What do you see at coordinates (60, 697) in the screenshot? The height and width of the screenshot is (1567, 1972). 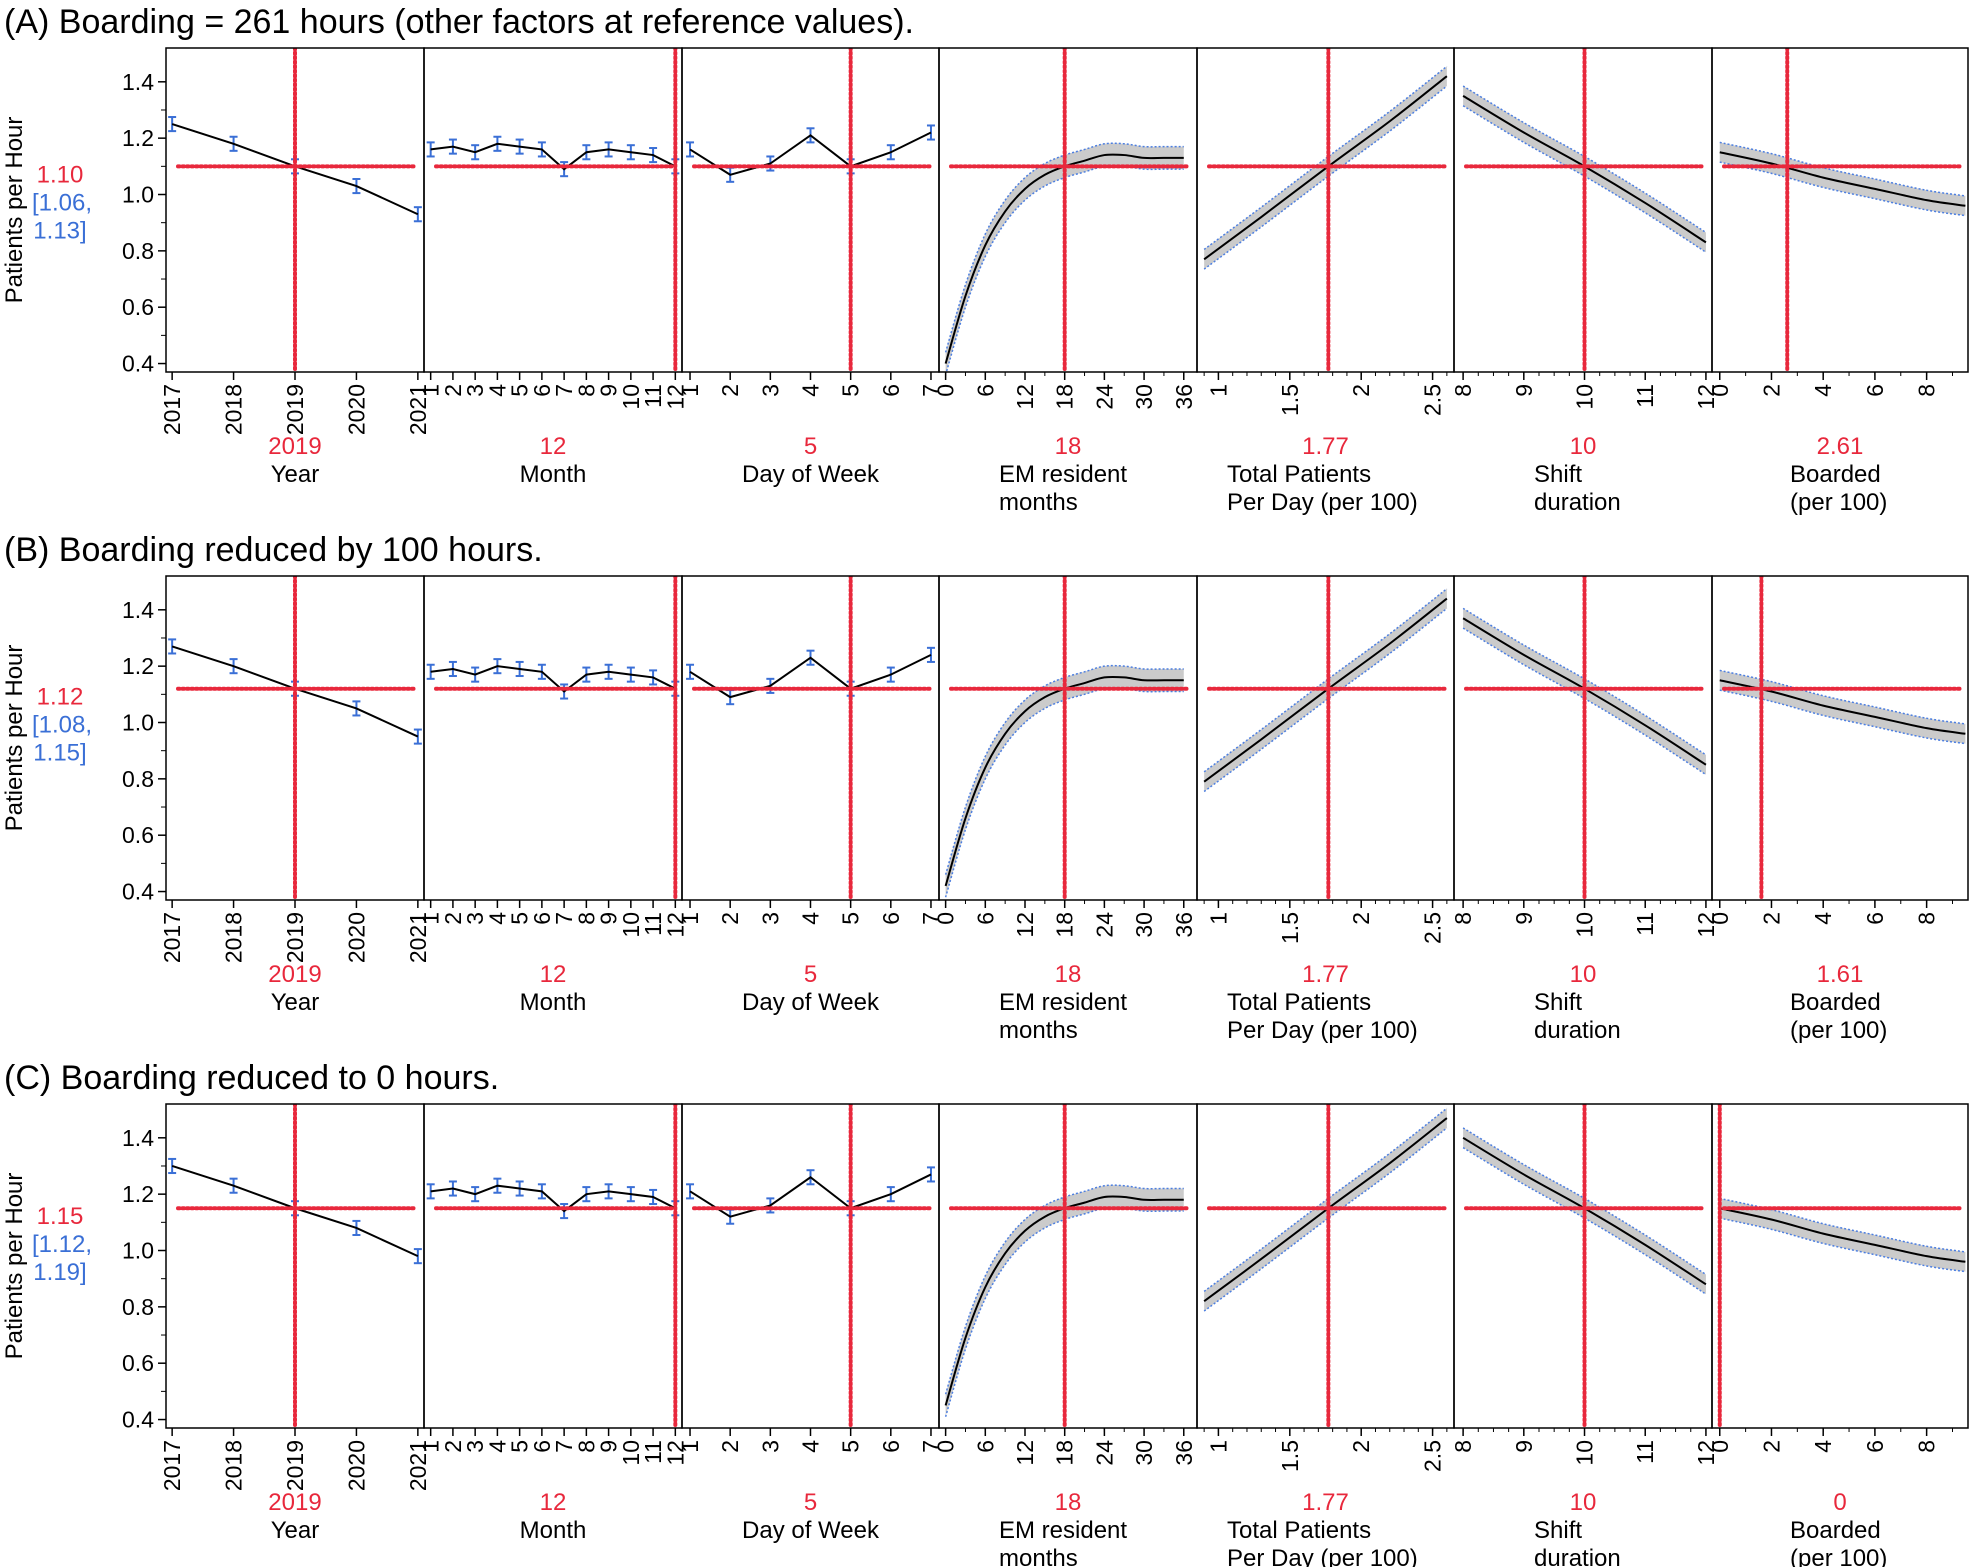 I see `prediction-value: 1.12` at bounding box center [60, 697].